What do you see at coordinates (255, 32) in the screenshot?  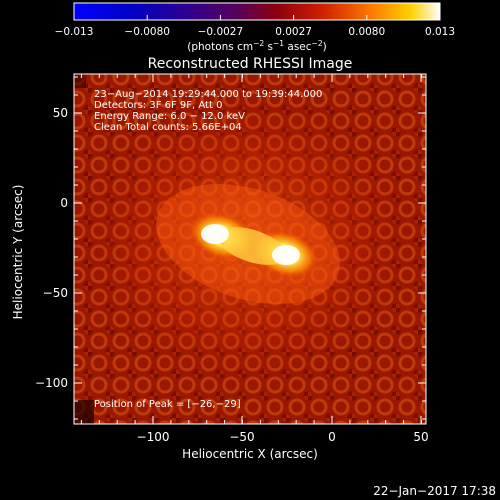 I see `colorbar-tick-labels: −0.013 −0.0080 −0.0027 0.0027 0.0080 0.013` at bounding box center [255, 32].